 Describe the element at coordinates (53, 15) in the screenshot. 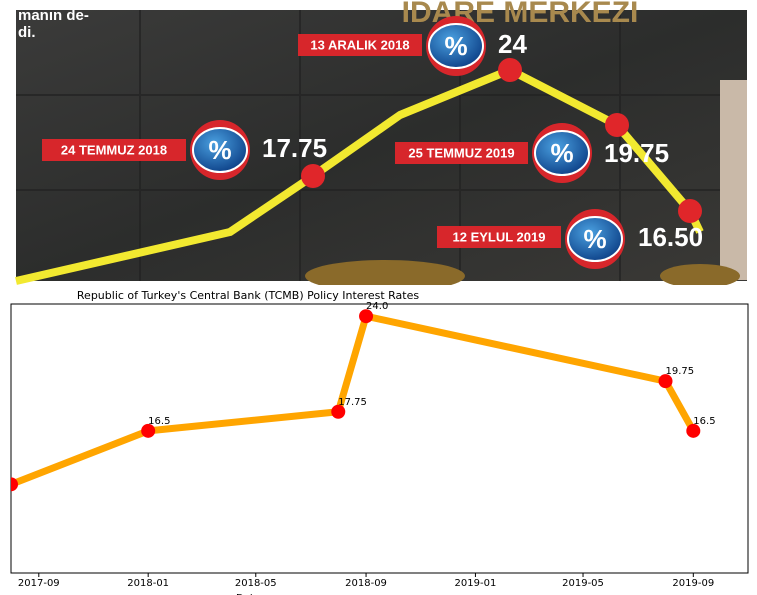

I see `caption-line: manın de-` at that location.